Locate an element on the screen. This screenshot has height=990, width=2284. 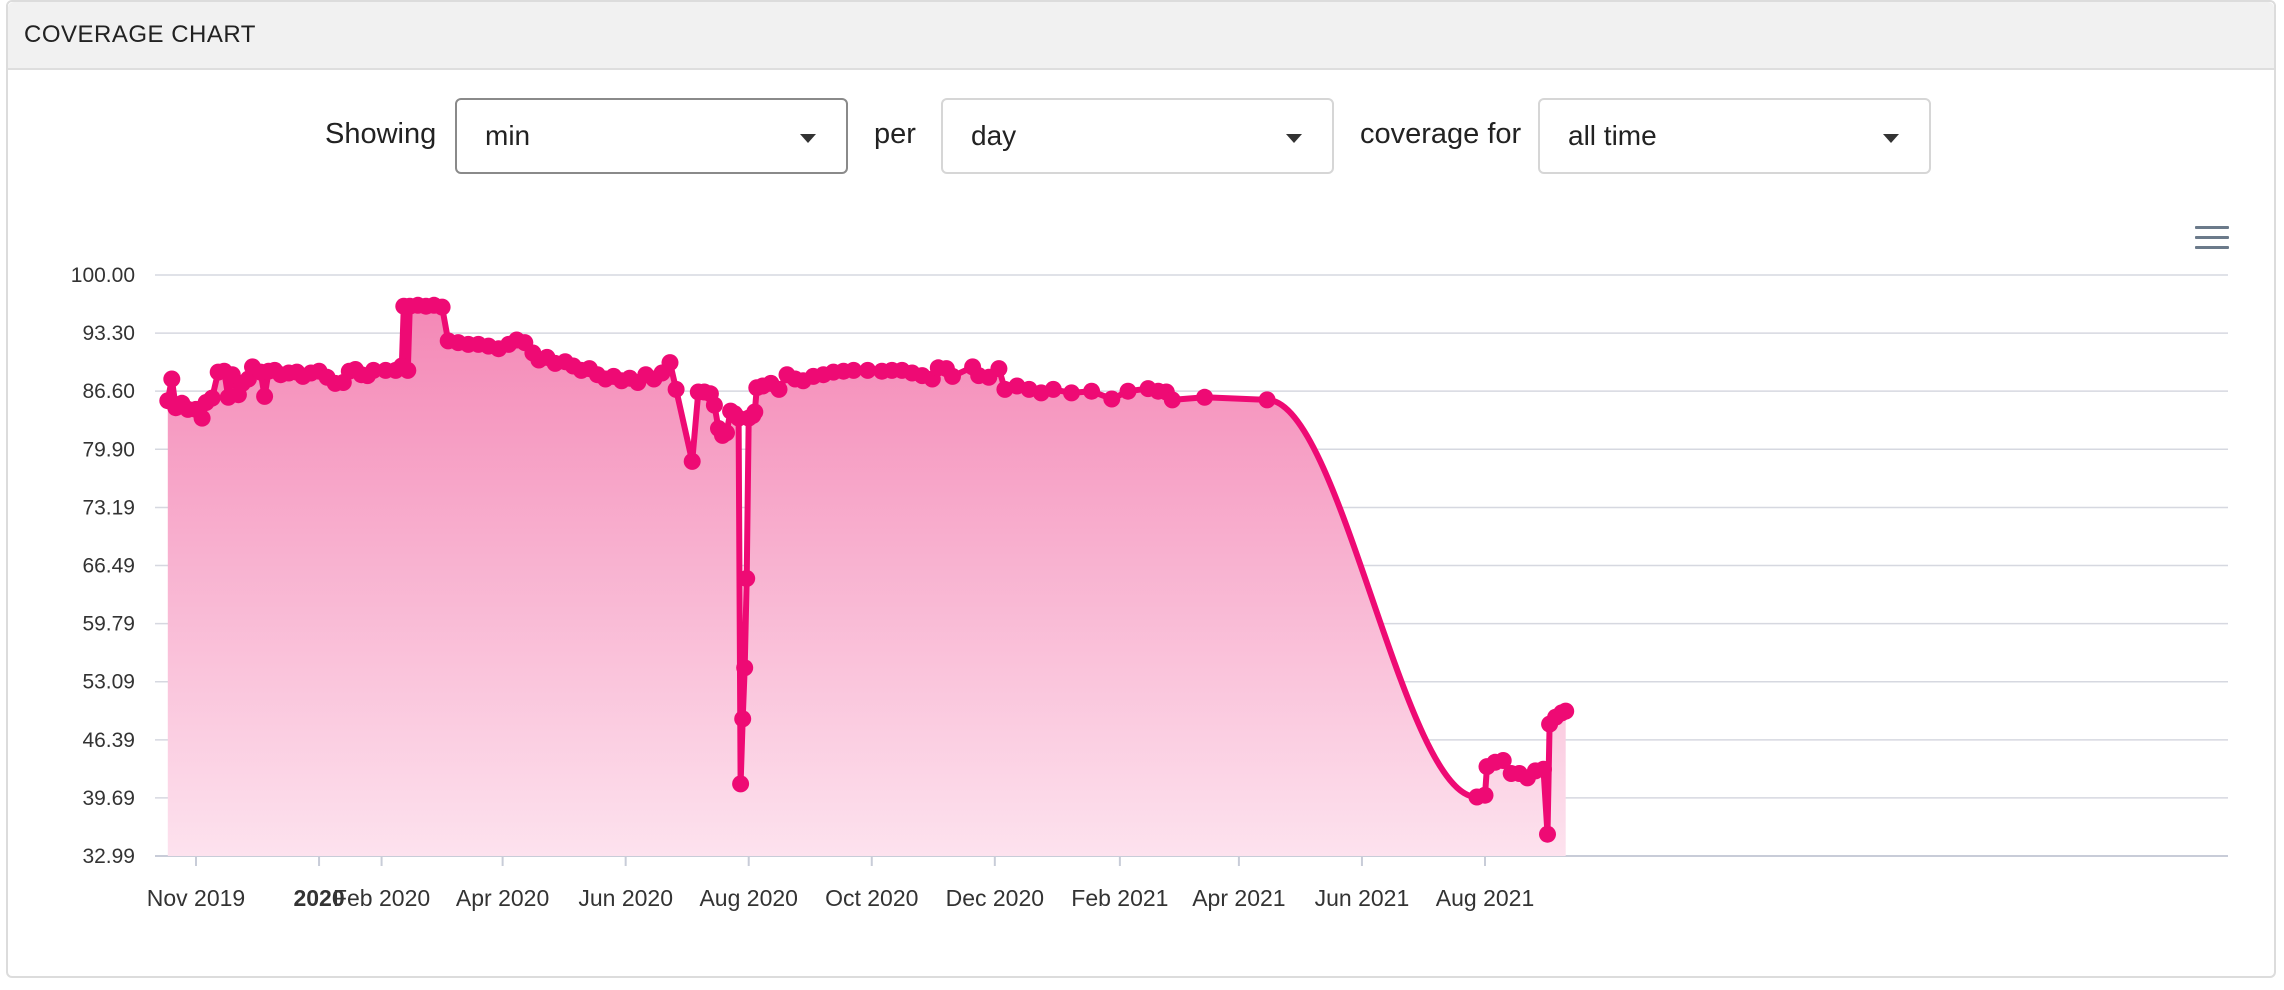
y-tick-label: 93.30 is located at coordinates (108, 333).